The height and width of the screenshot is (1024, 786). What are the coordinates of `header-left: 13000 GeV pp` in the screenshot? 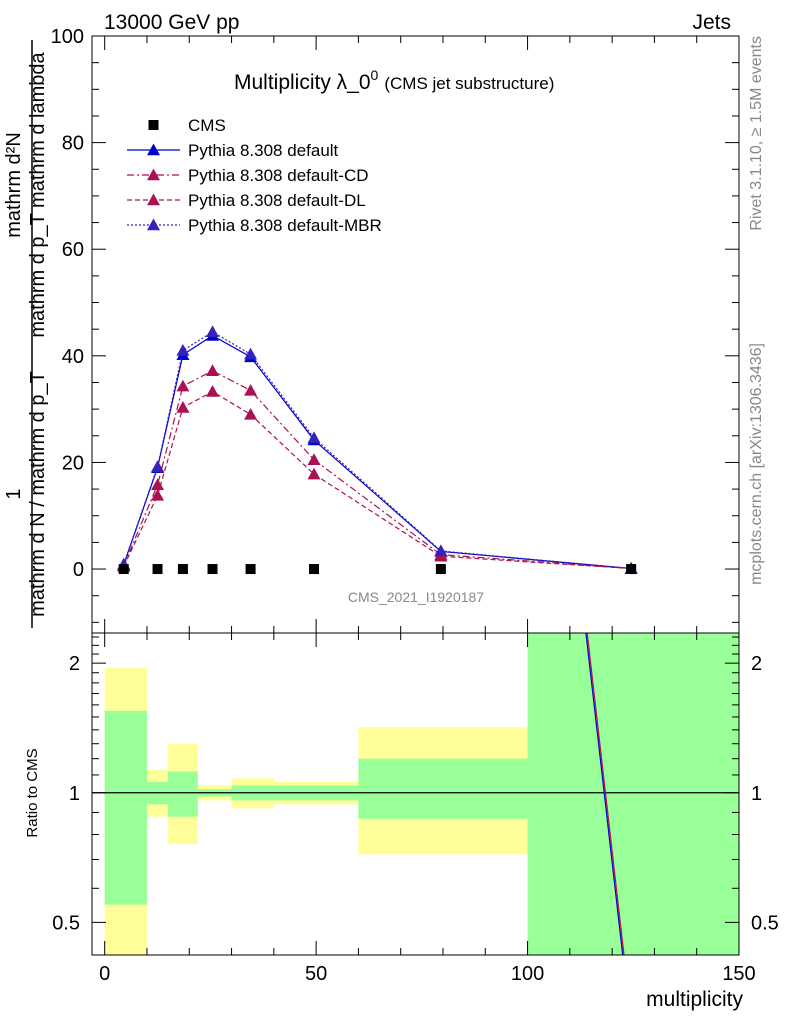 It's located at (171, 22).